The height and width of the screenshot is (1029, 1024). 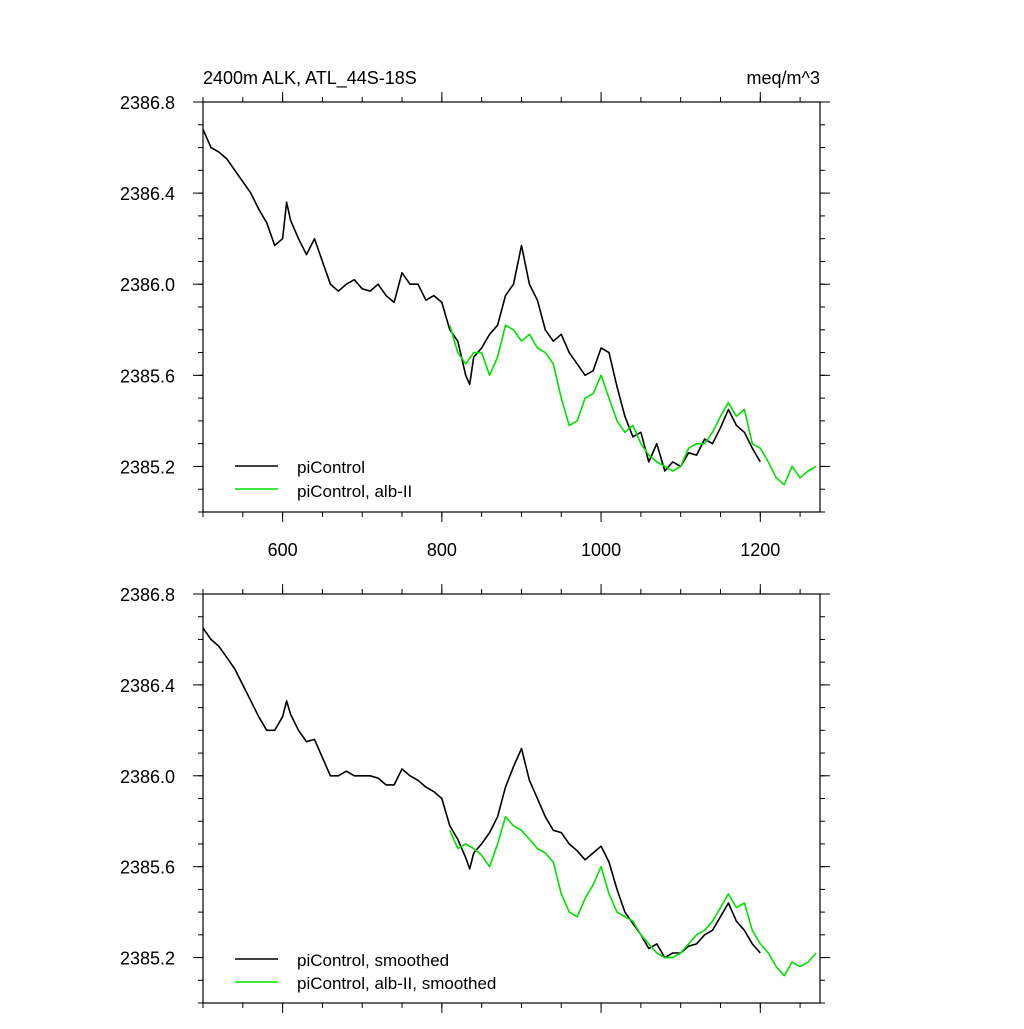 What do you see at coordinates (310, 78) in the screenshot?
I see `chart-title: 2400m ALK, ATL_44S-18S` at bounding box center [310, 78].